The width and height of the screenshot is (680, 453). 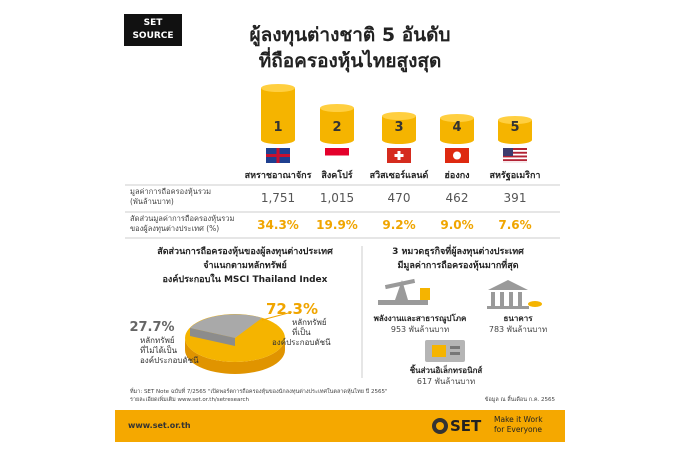 What do you see at coordinates (245, 266) in the screenshot?
I see `panel-heading: จำแนกตามหลักทรัพย์` at bounding box center [245, 266].